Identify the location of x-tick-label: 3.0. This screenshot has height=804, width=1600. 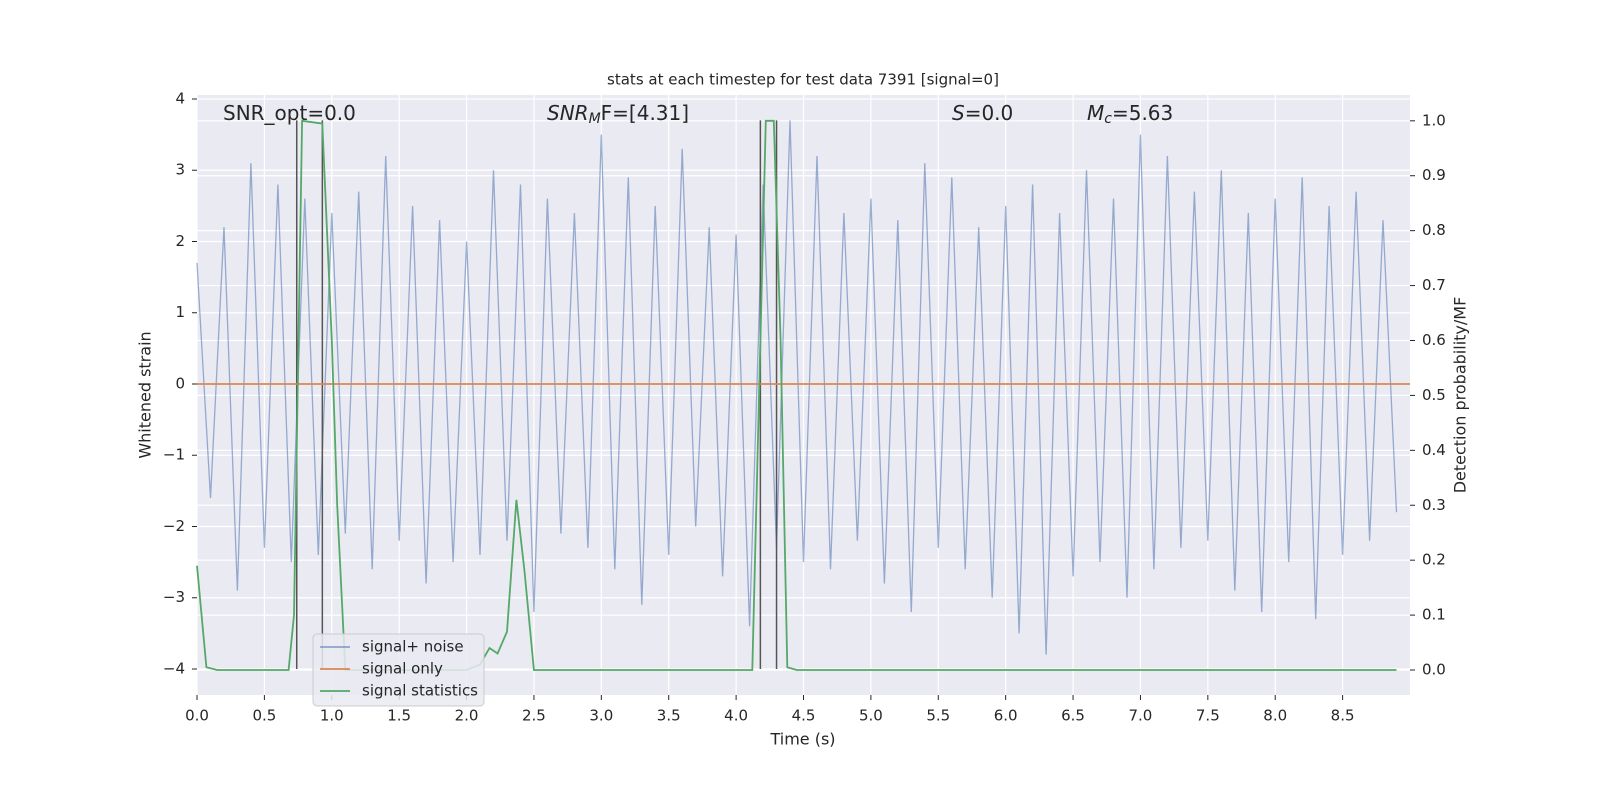
(601, 716).